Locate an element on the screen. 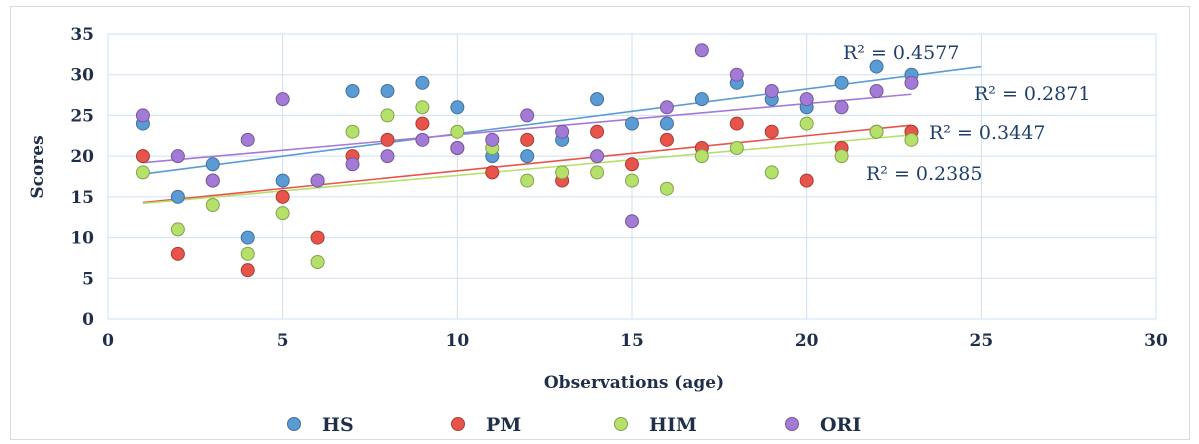  x-tick-label: 30 is located at coordinates (1156, 341).